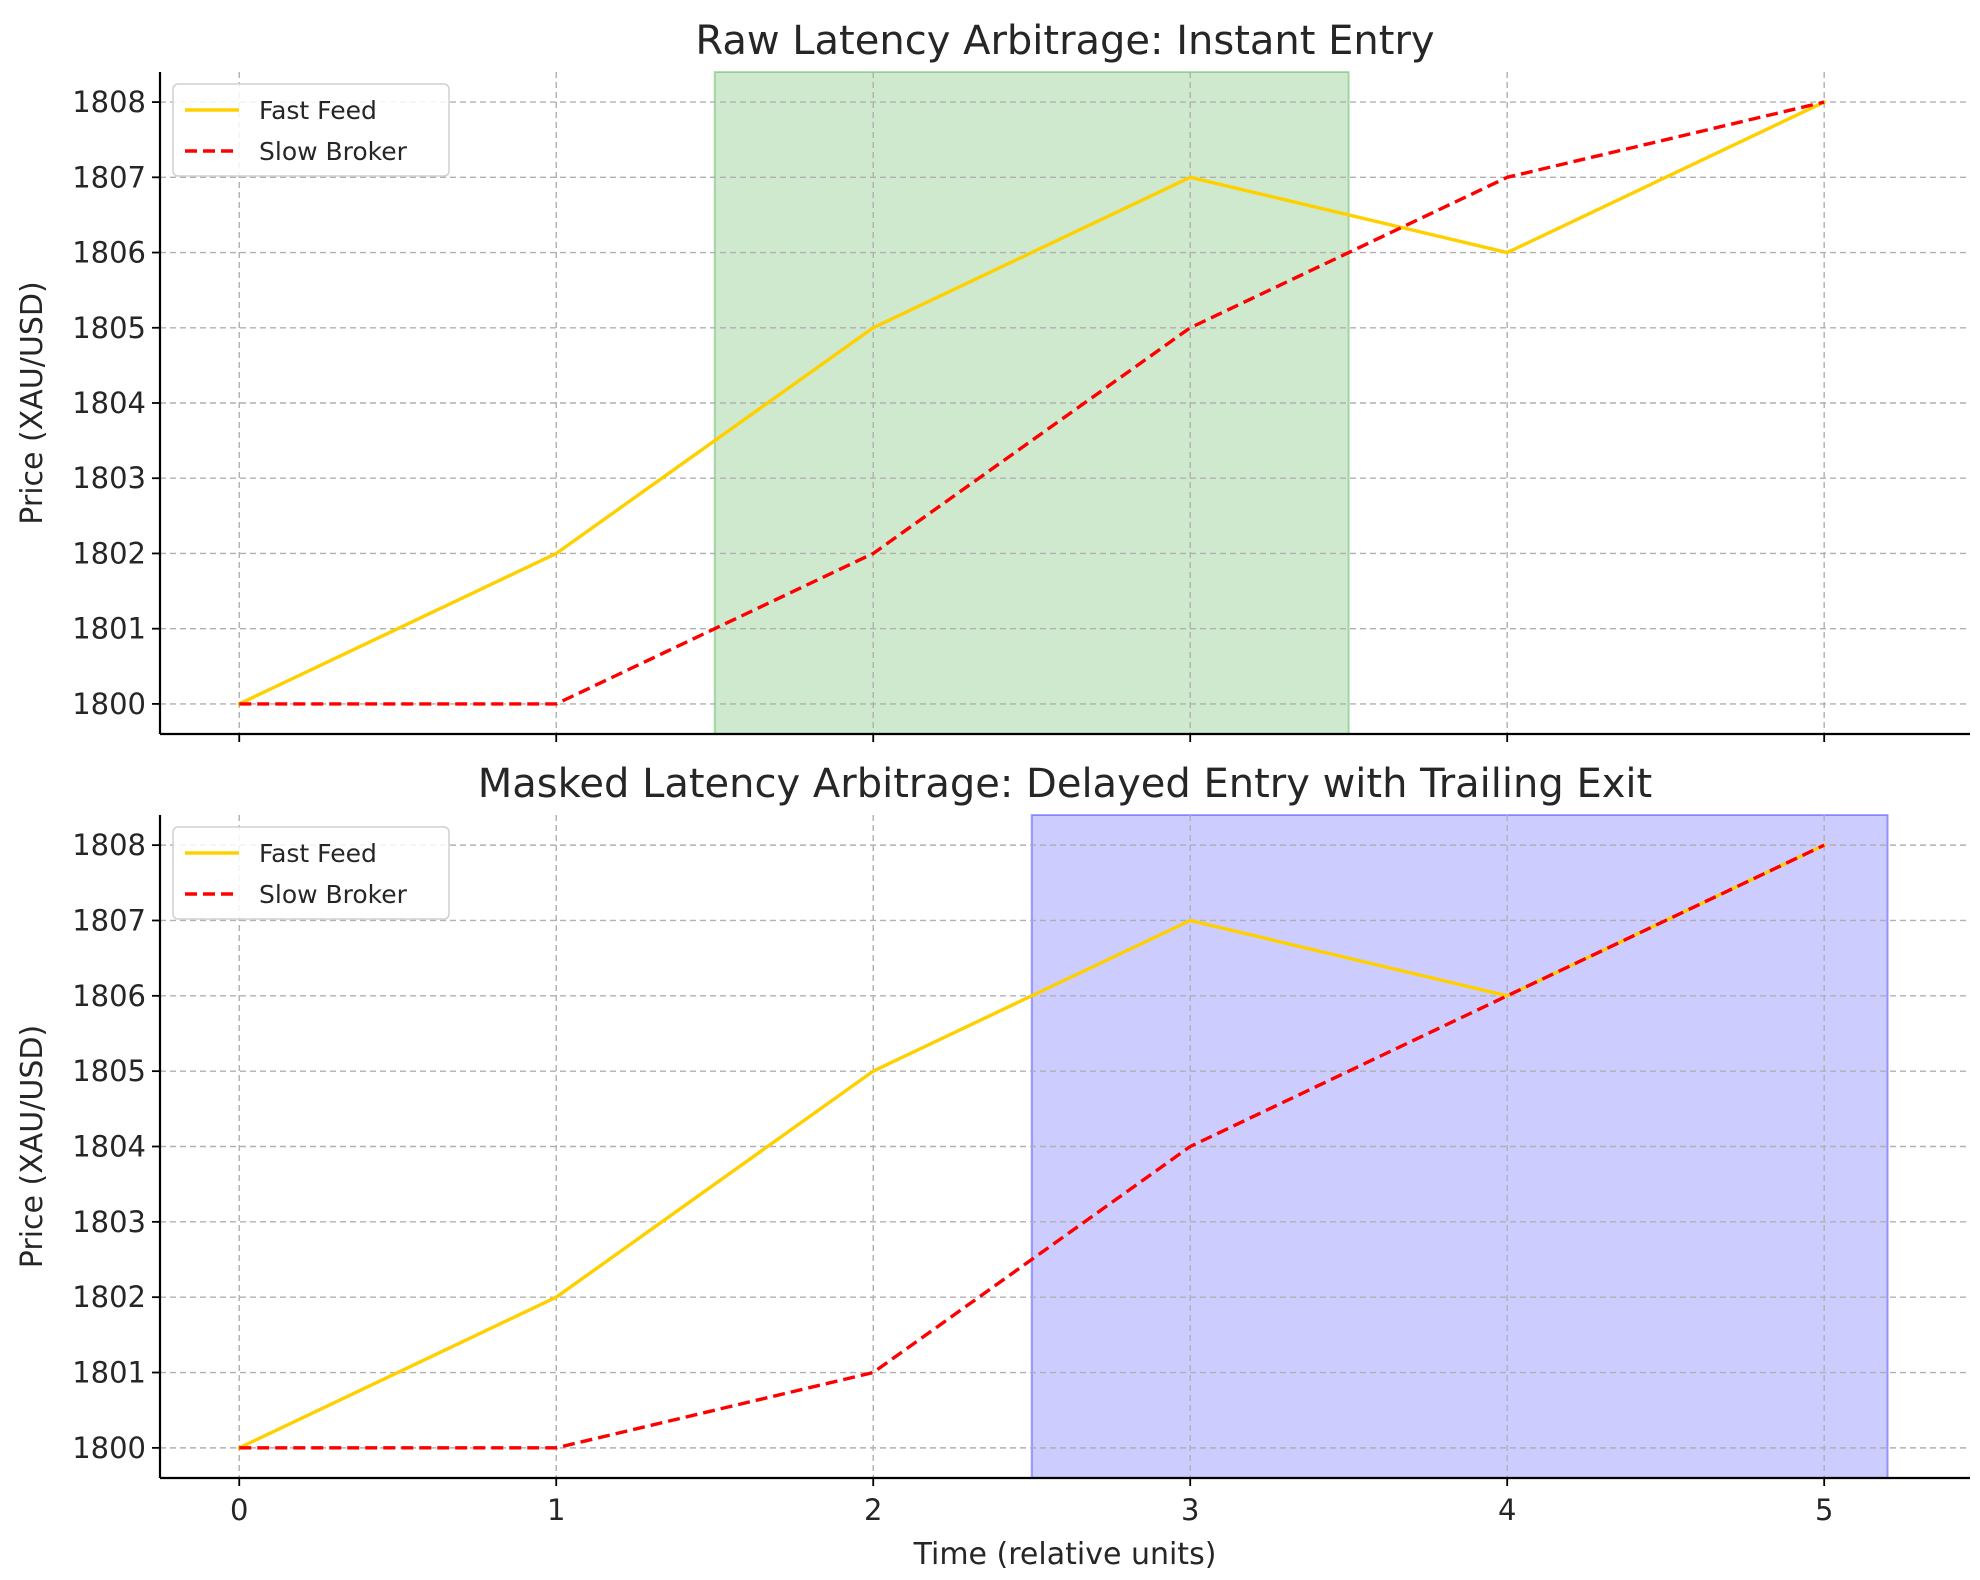 The width and height of the screenshot is (1980, 1580). What do you see at coordinates (1507, 1510) in the screenshot?
I see `x-tick-label: 4` at bounding box center [1507, 1510].